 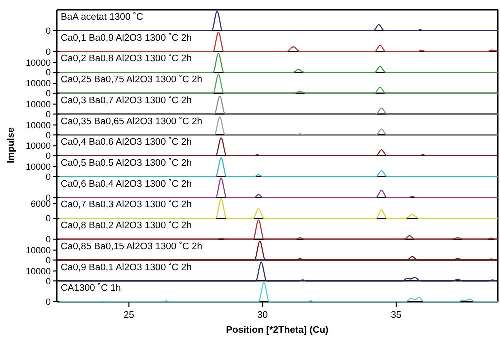 I want to click on chart-title: Ca0,2 Ba0,8 Al2O3 1300 ˚C 2h, so click(x=126, y=59).